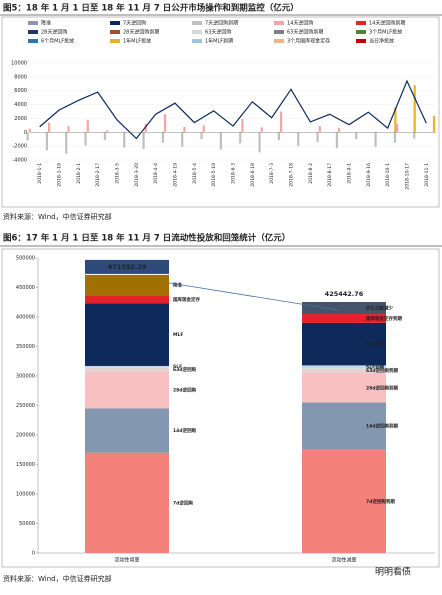  Describe the element at coordinates (292, 175) in the screenshot. I see `x-tick-label: 2018-7-18` at that location.